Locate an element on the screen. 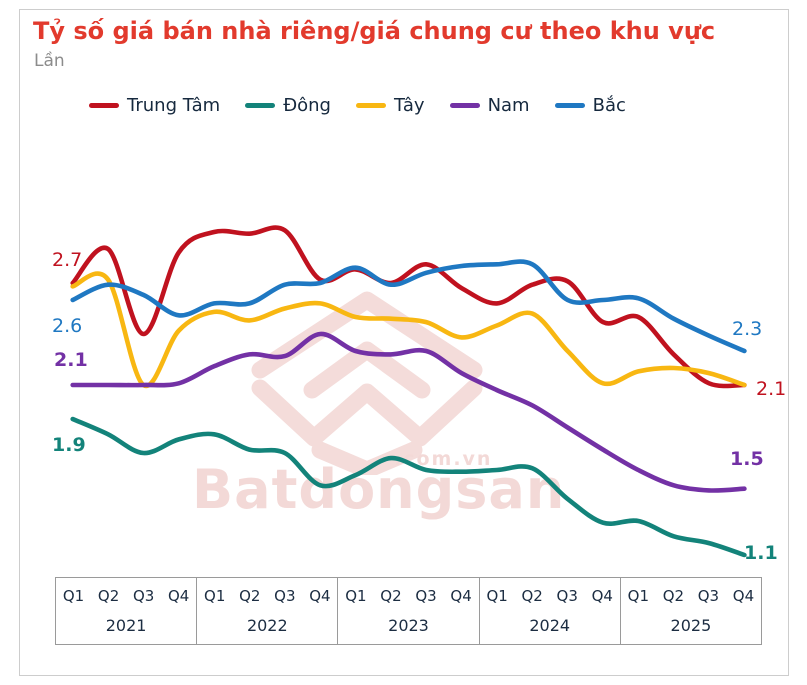  legend-item-1: Trung Tâm is located at coordinates (154, 105).